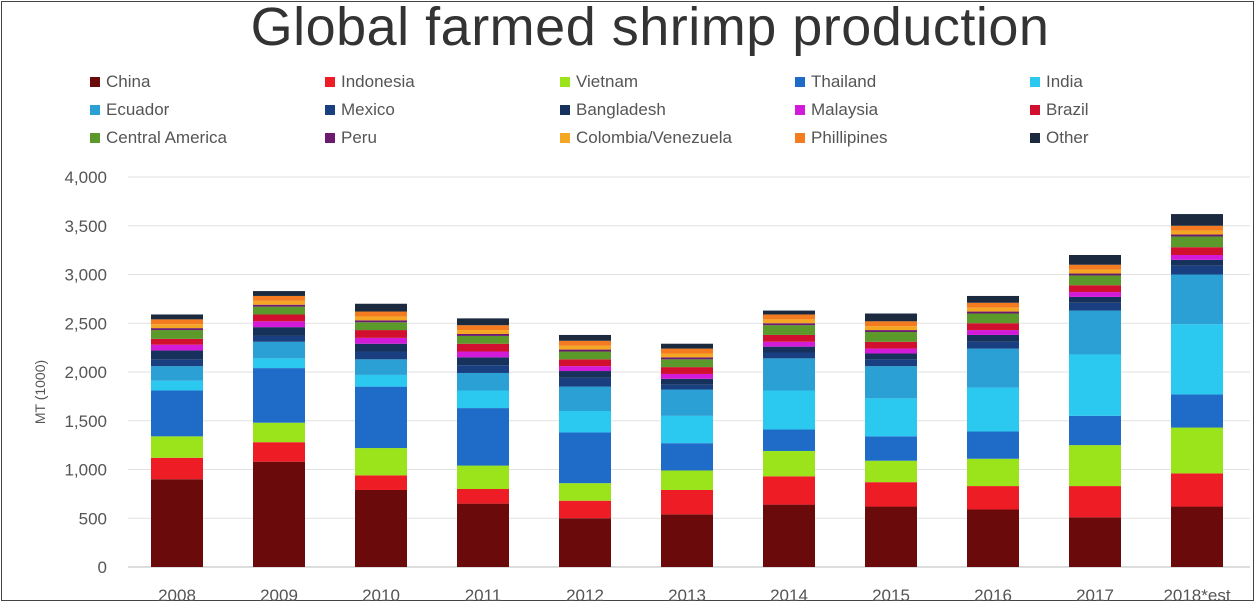  What do you see at coordinates (40, 392) in the screenshot?
I see `y-axis-label: MT (1000)` at bounding box center [40, 392].